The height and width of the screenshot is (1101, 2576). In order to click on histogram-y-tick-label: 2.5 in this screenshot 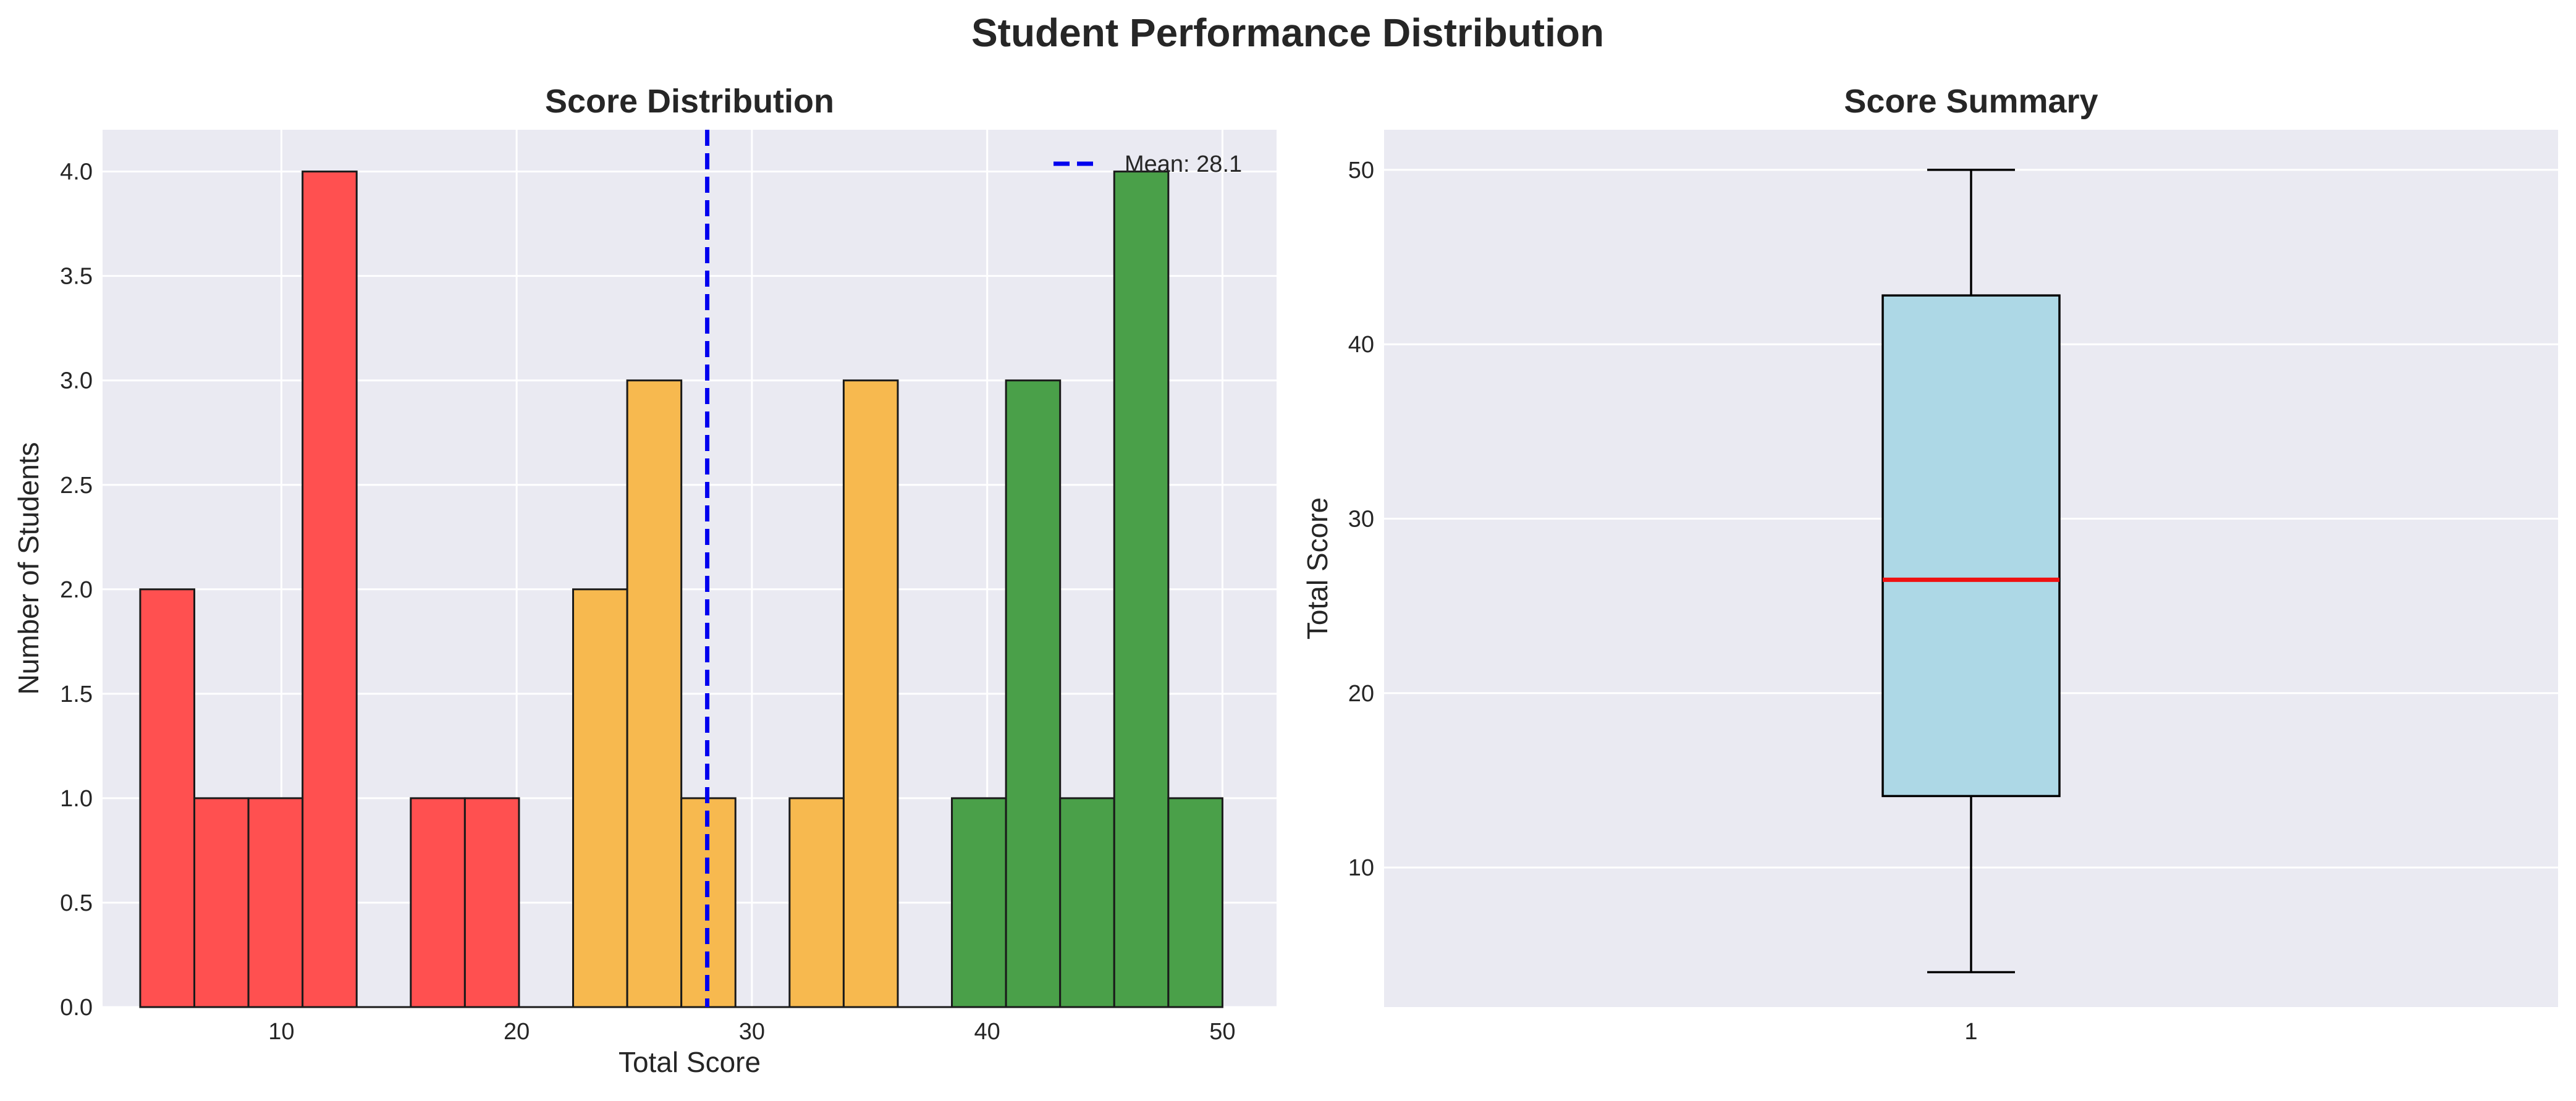, I will do `click(76, 486)`.